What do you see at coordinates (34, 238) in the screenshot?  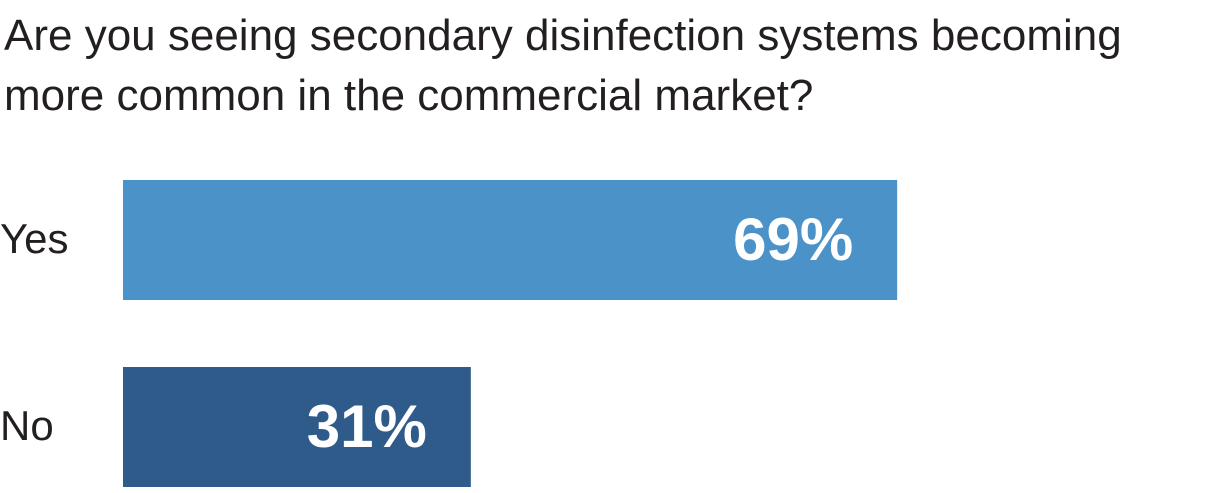 I see `category-label: Yes` at bounding box center [34, 238].